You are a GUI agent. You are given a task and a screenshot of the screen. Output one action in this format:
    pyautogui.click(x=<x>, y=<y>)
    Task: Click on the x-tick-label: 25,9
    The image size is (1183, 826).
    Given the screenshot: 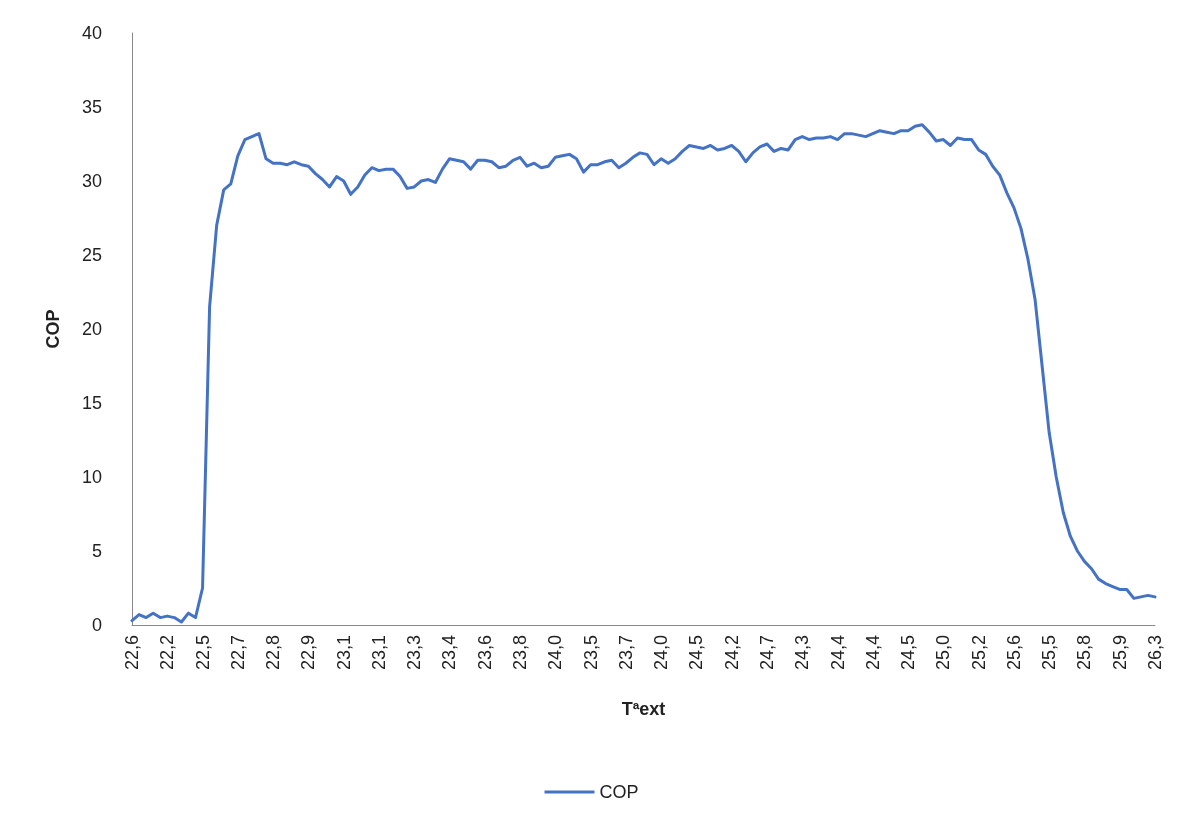 What is the action you would take?
    pyautogui.click(x=1119, y=653)
    